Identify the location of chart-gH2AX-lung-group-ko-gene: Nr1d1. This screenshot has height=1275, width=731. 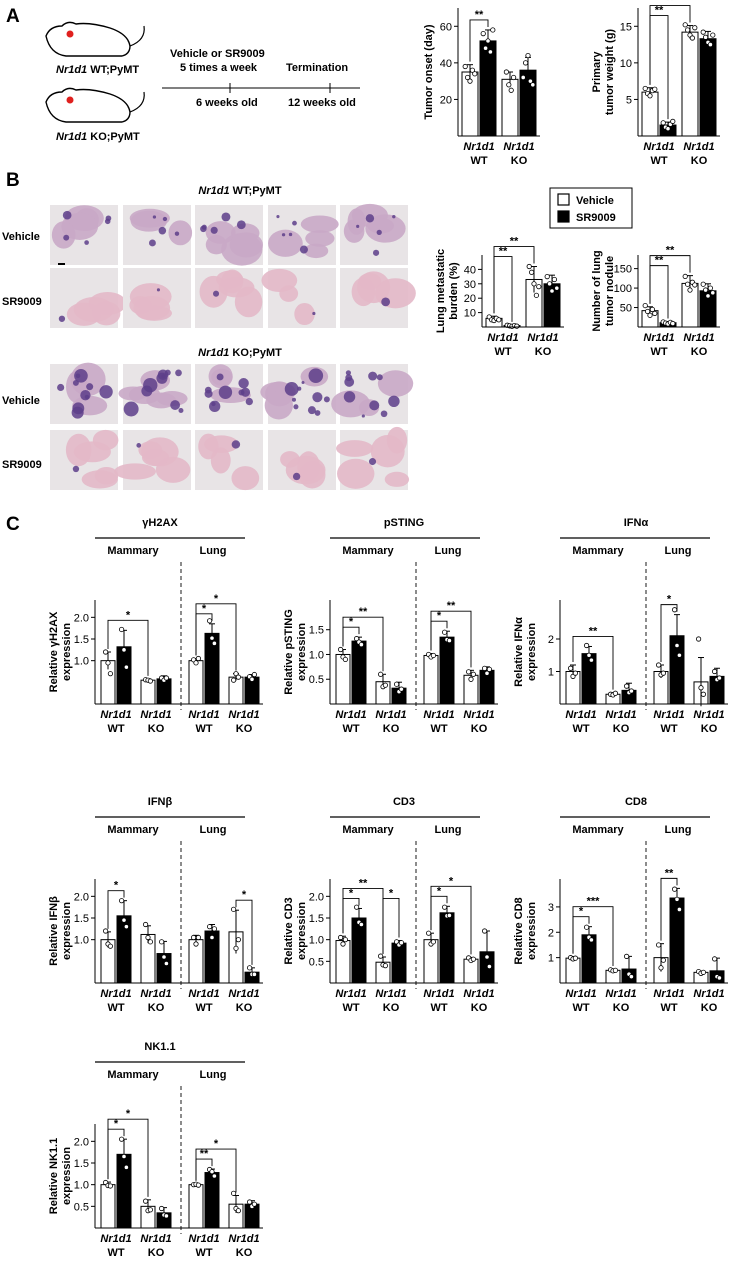
(243, 715).